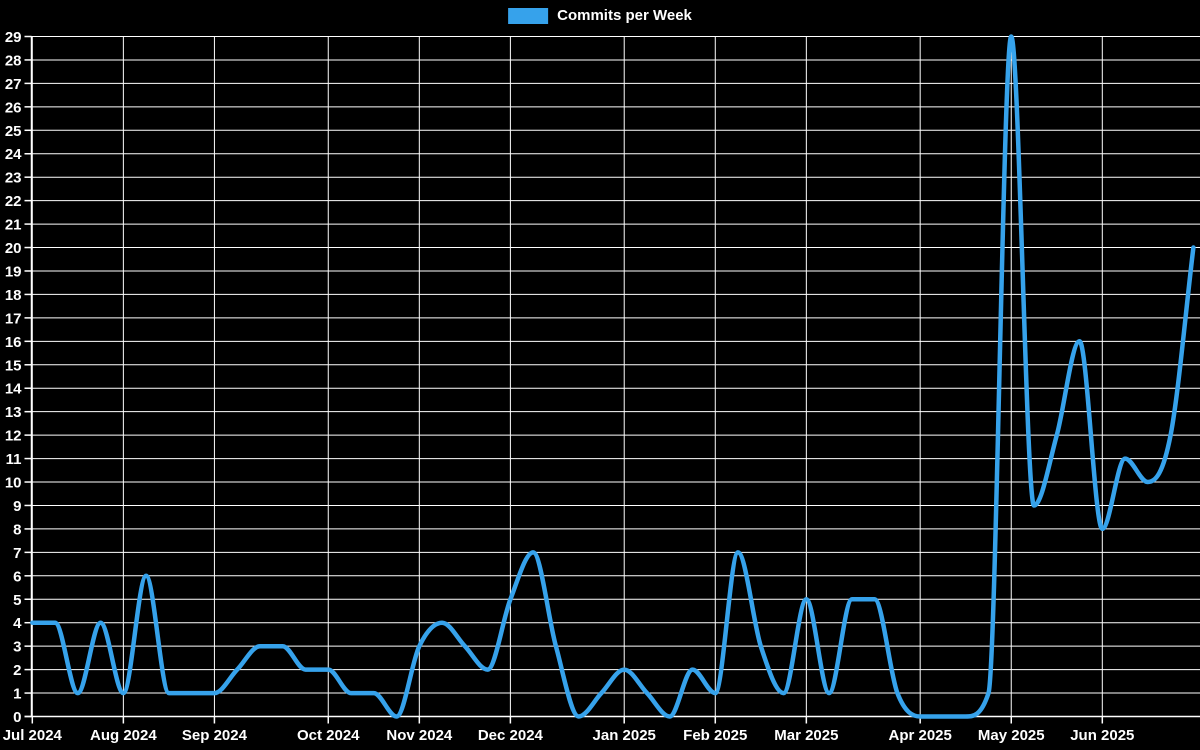 The width and height of the screenshot is (1200, 750). Describe the element at coordinates (13, 318) in the screenshot. I see `y-tick-label: 17` at that location.